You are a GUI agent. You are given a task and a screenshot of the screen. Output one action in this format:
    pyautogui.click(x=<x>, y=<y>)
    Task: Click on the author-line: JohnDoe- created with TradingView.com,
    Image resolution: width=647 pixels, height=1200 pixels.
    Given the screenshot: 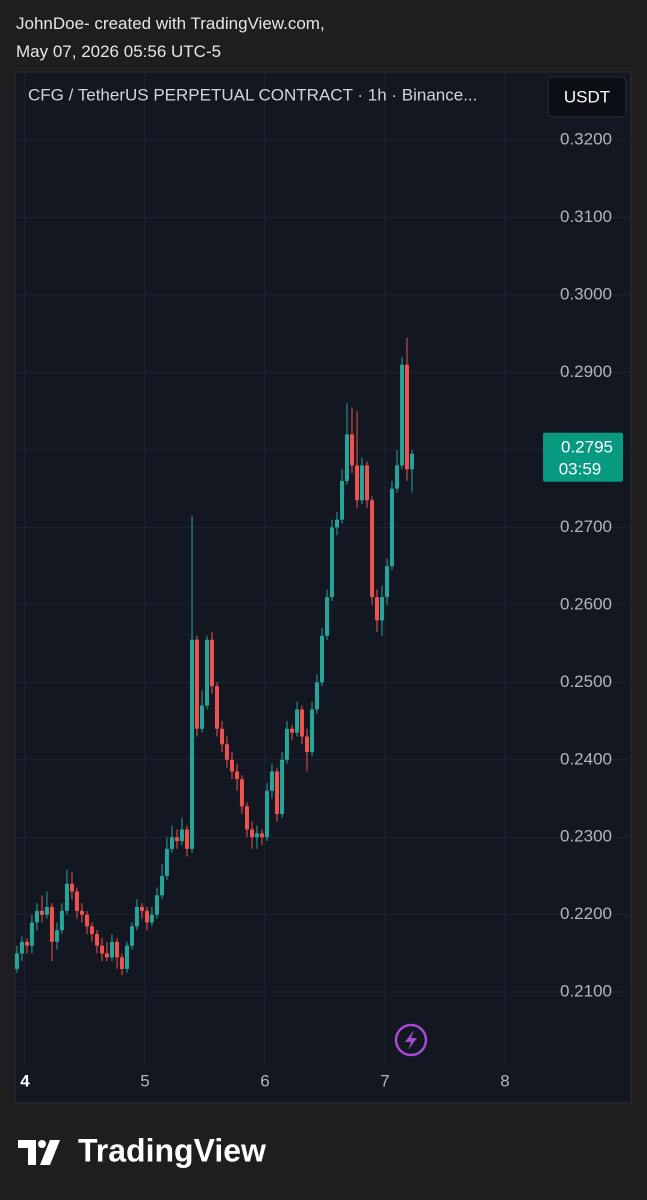 What is the action you would take?
    pyautogui.click(x=170, y=23)
    